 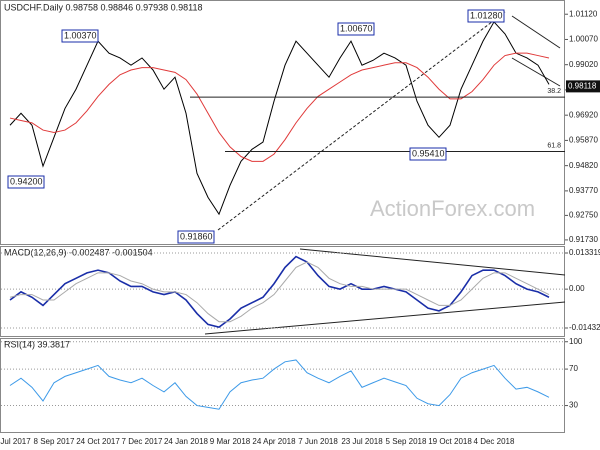 I want to click on annotation: 1.00670, so click(x=356, y=28).